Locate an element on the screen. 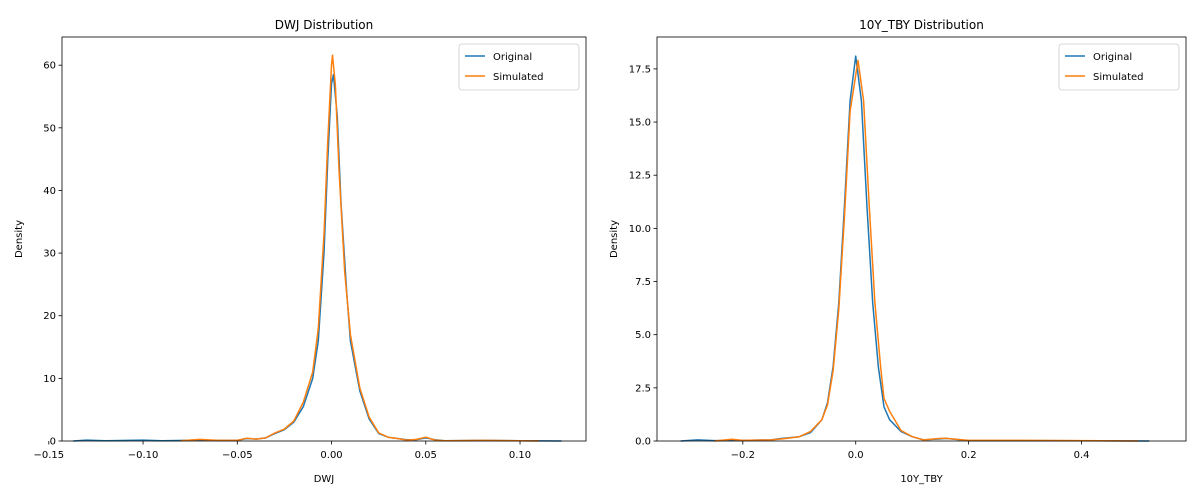 The width and height of the screenshot is (1200, 500). y-tick-label: 12.5 is located at coordinates (640, 176).